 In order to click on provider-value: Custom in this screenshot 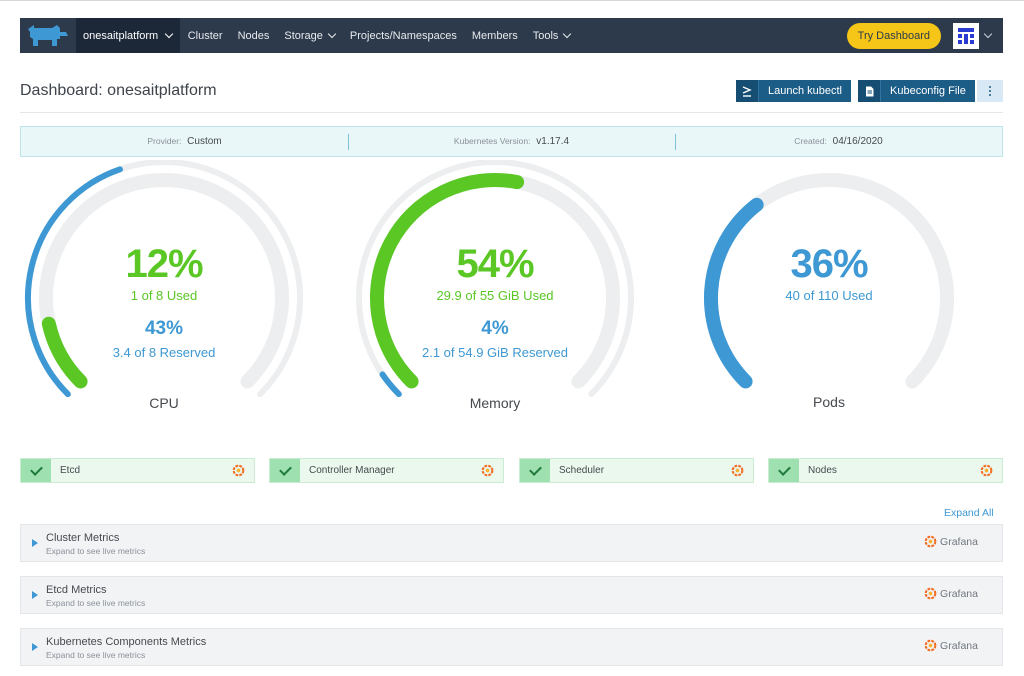, I will do `click(204, 141)`.